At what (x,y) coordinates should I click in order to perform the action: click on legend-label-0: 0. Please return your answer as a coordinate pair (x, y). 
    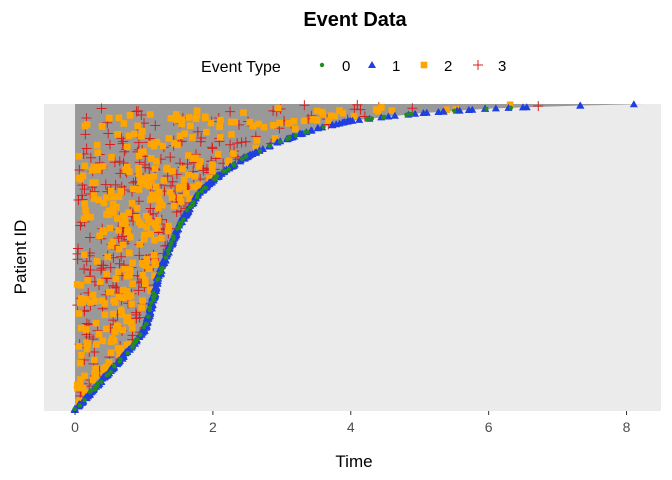
    Looking at the image, I should click on (346, 66).